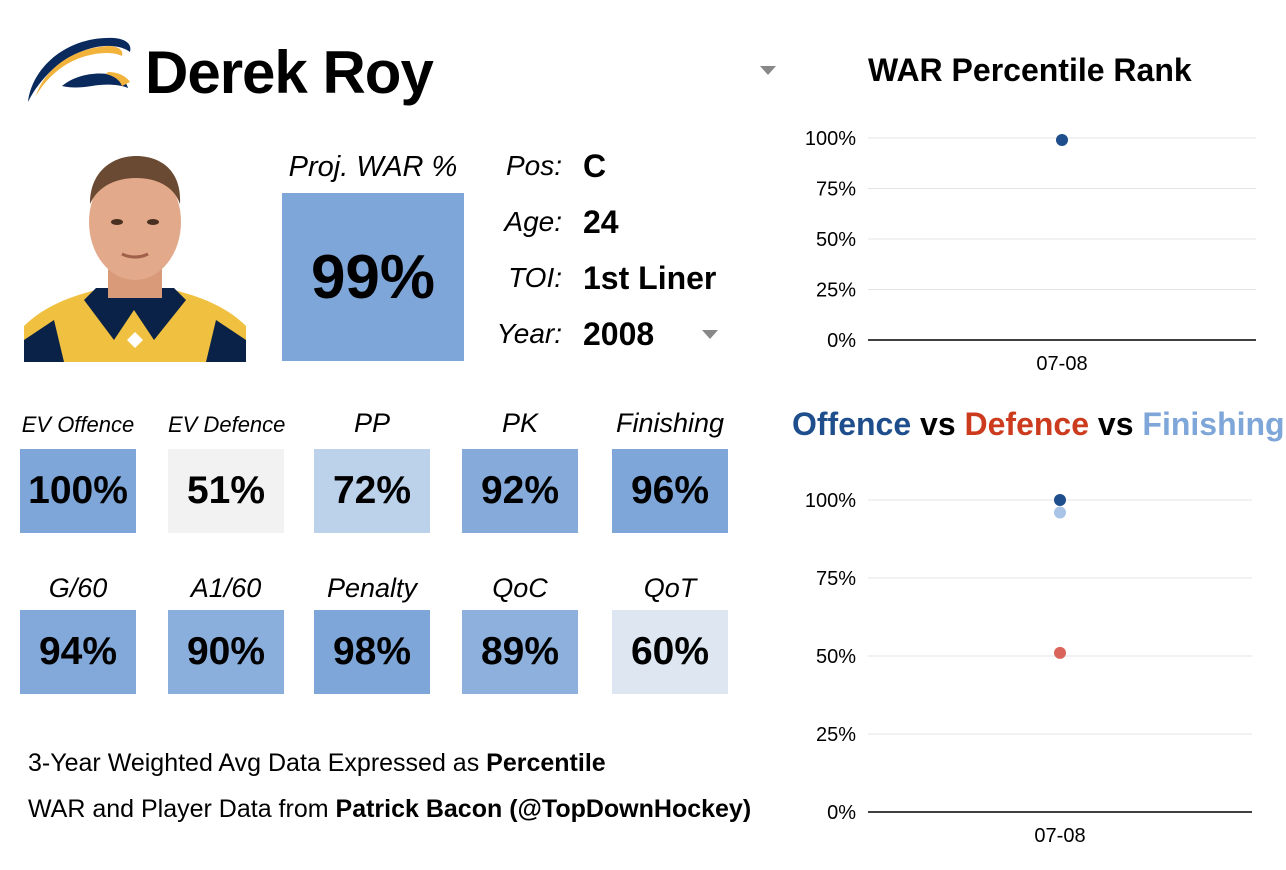 The width and height of the screenshot is (1286, 870). Describe the element at coordinates (226, 652) in the screenshot. I see `stat-a160: 90%` at that location.